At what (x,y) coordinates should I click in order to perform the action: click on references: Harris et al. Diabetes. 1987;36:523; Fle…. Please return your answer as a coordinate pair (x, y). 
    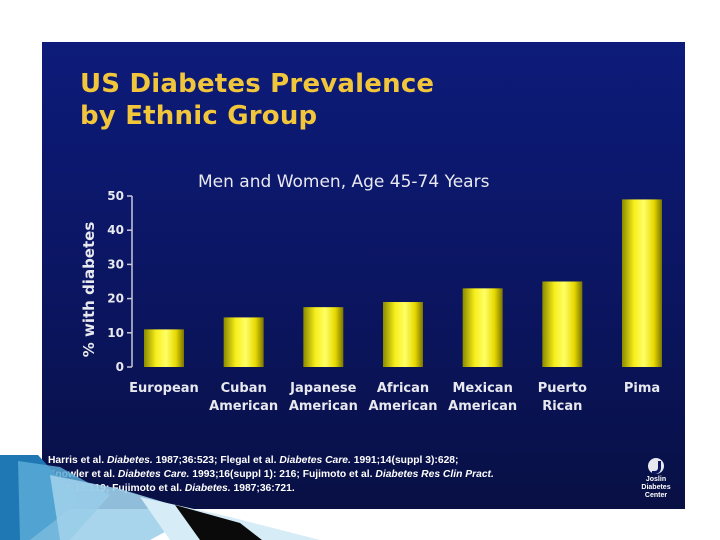
    Looking at the image, I should click on (328, 475).